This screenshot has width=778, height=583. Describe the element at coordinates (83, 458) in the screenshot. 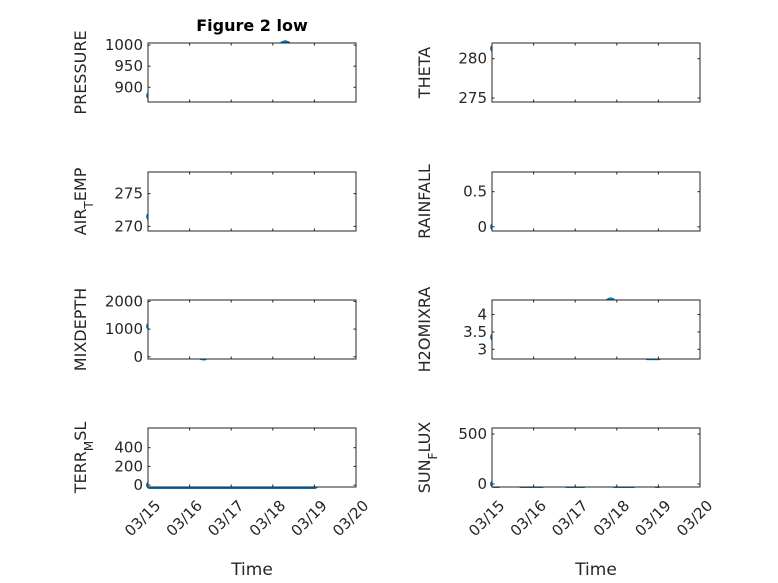

I see `y-axis-label: TERRMSL` at that location.